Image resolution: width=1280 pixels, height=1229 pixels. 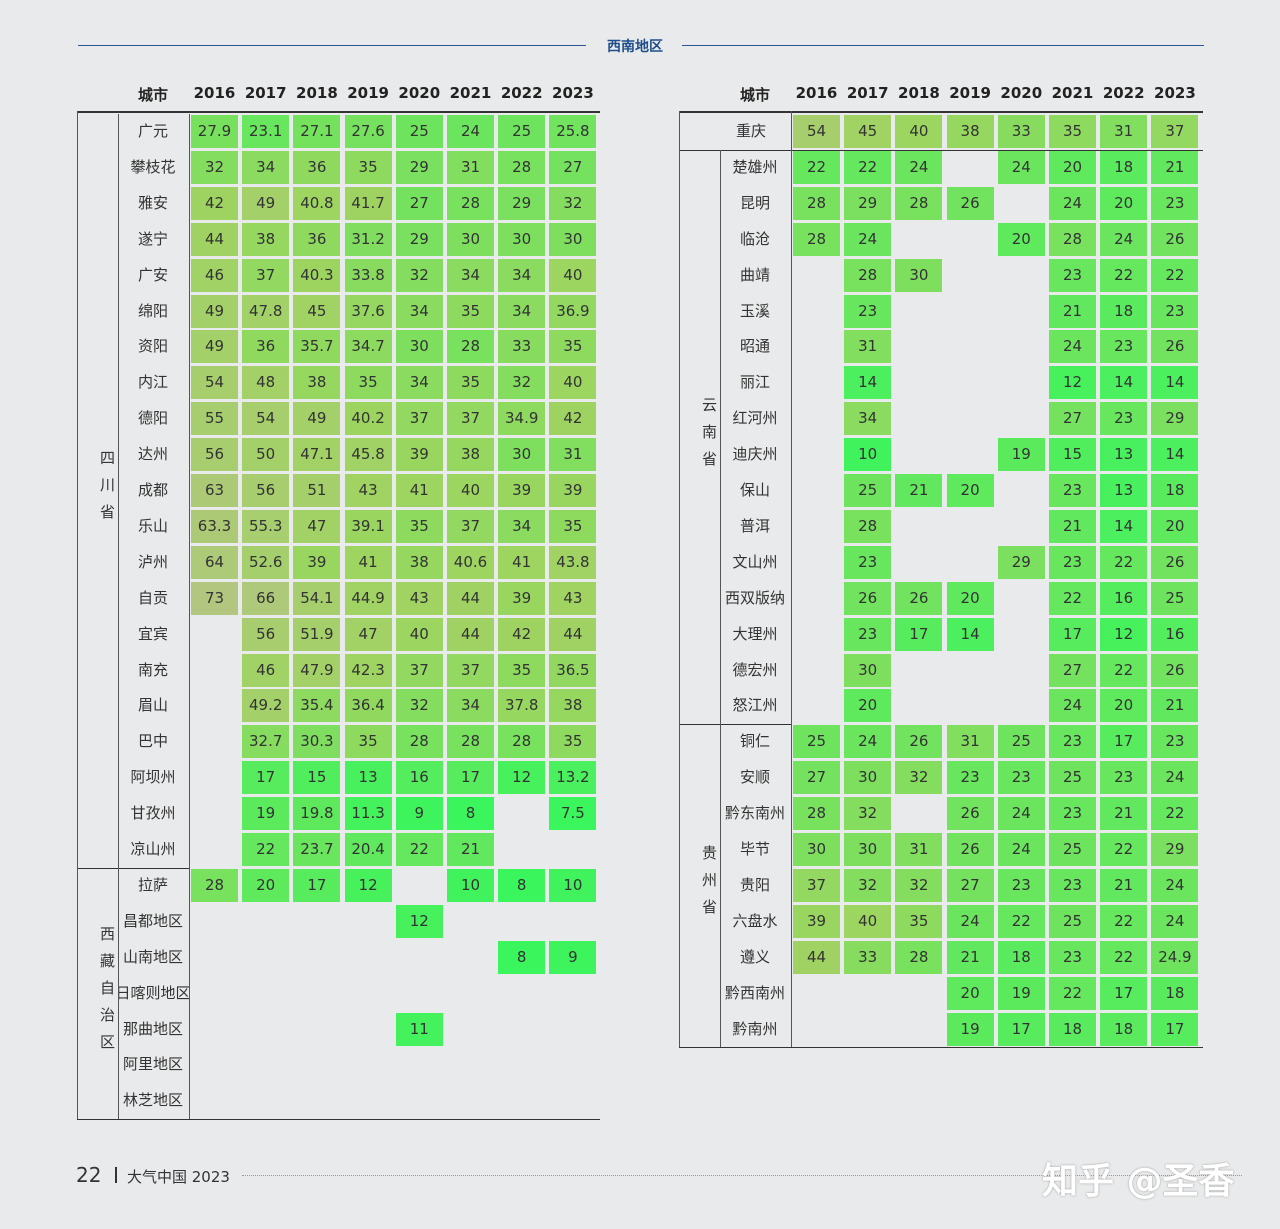 I want to click on left-cell-内江-2020: 34, so click(x=419, y=383).